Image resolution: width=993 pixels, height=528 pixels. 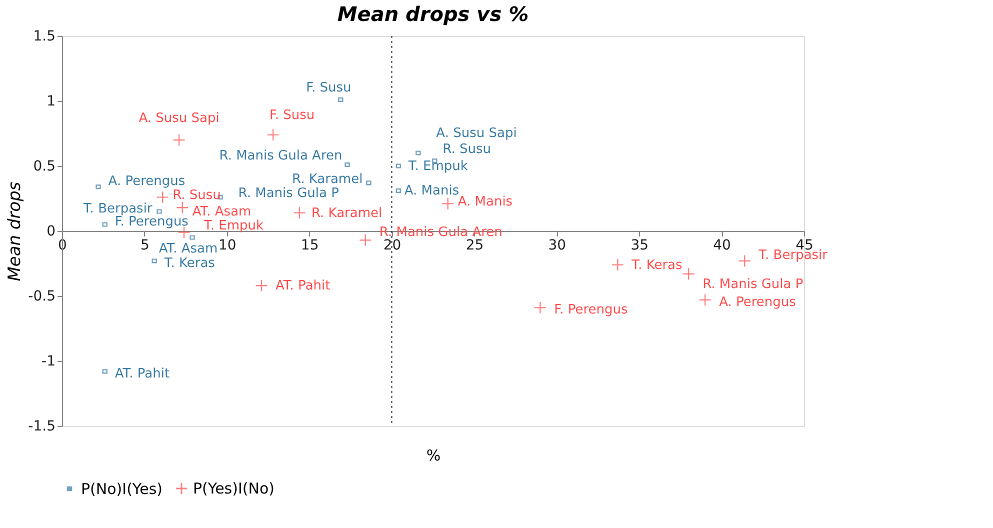 I want to click on x-tick-label: 5, so click(x=145, y=246).